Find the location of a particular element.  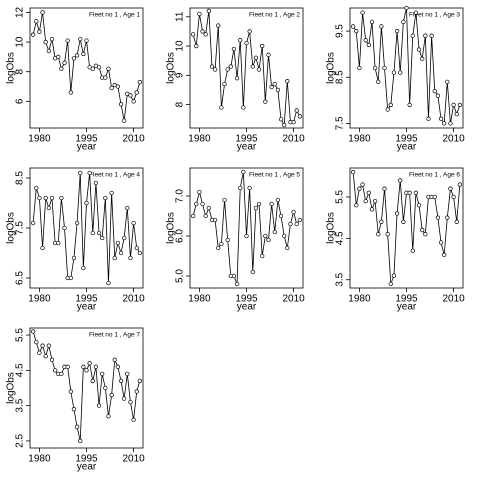

y-tick-label: 7.5 is located at coordinates (20, 228).